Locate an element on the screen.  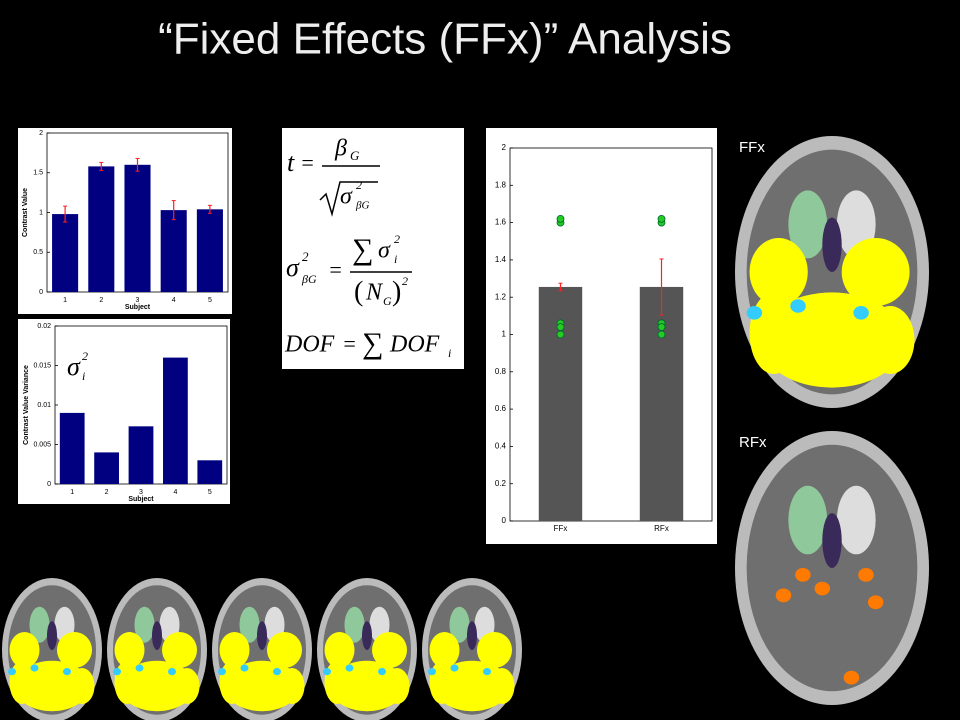
sqrt-sign is located at coordinates (348, 199).